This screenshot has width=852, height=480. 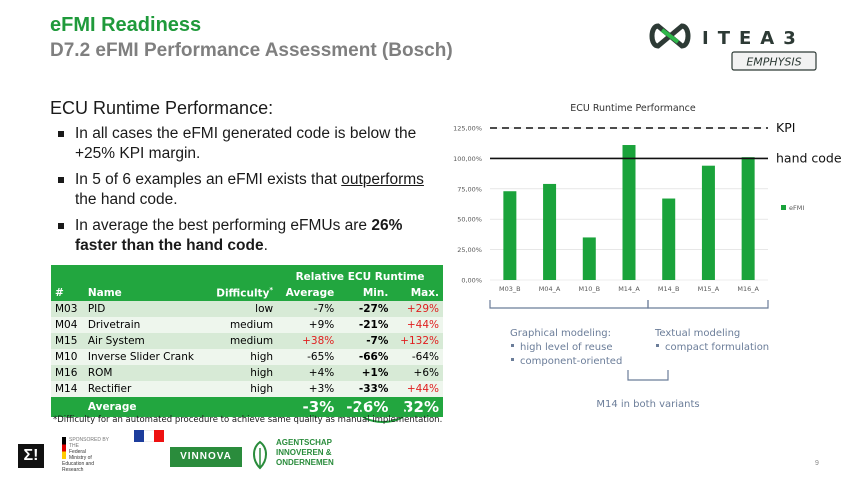 What do you see at coordinates (247, 325) in the screenshot?
I see `table-row: M04 Drivetrain medium +9% -21% +44%` at bounding box center [247, 325].